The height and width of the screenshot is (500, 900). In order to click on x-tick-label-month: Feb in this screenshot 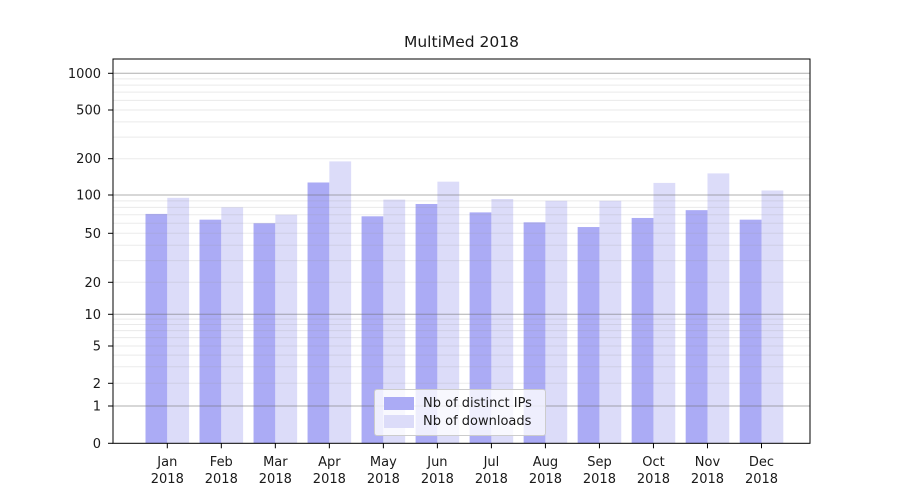, I will do `click(221, 462)`.